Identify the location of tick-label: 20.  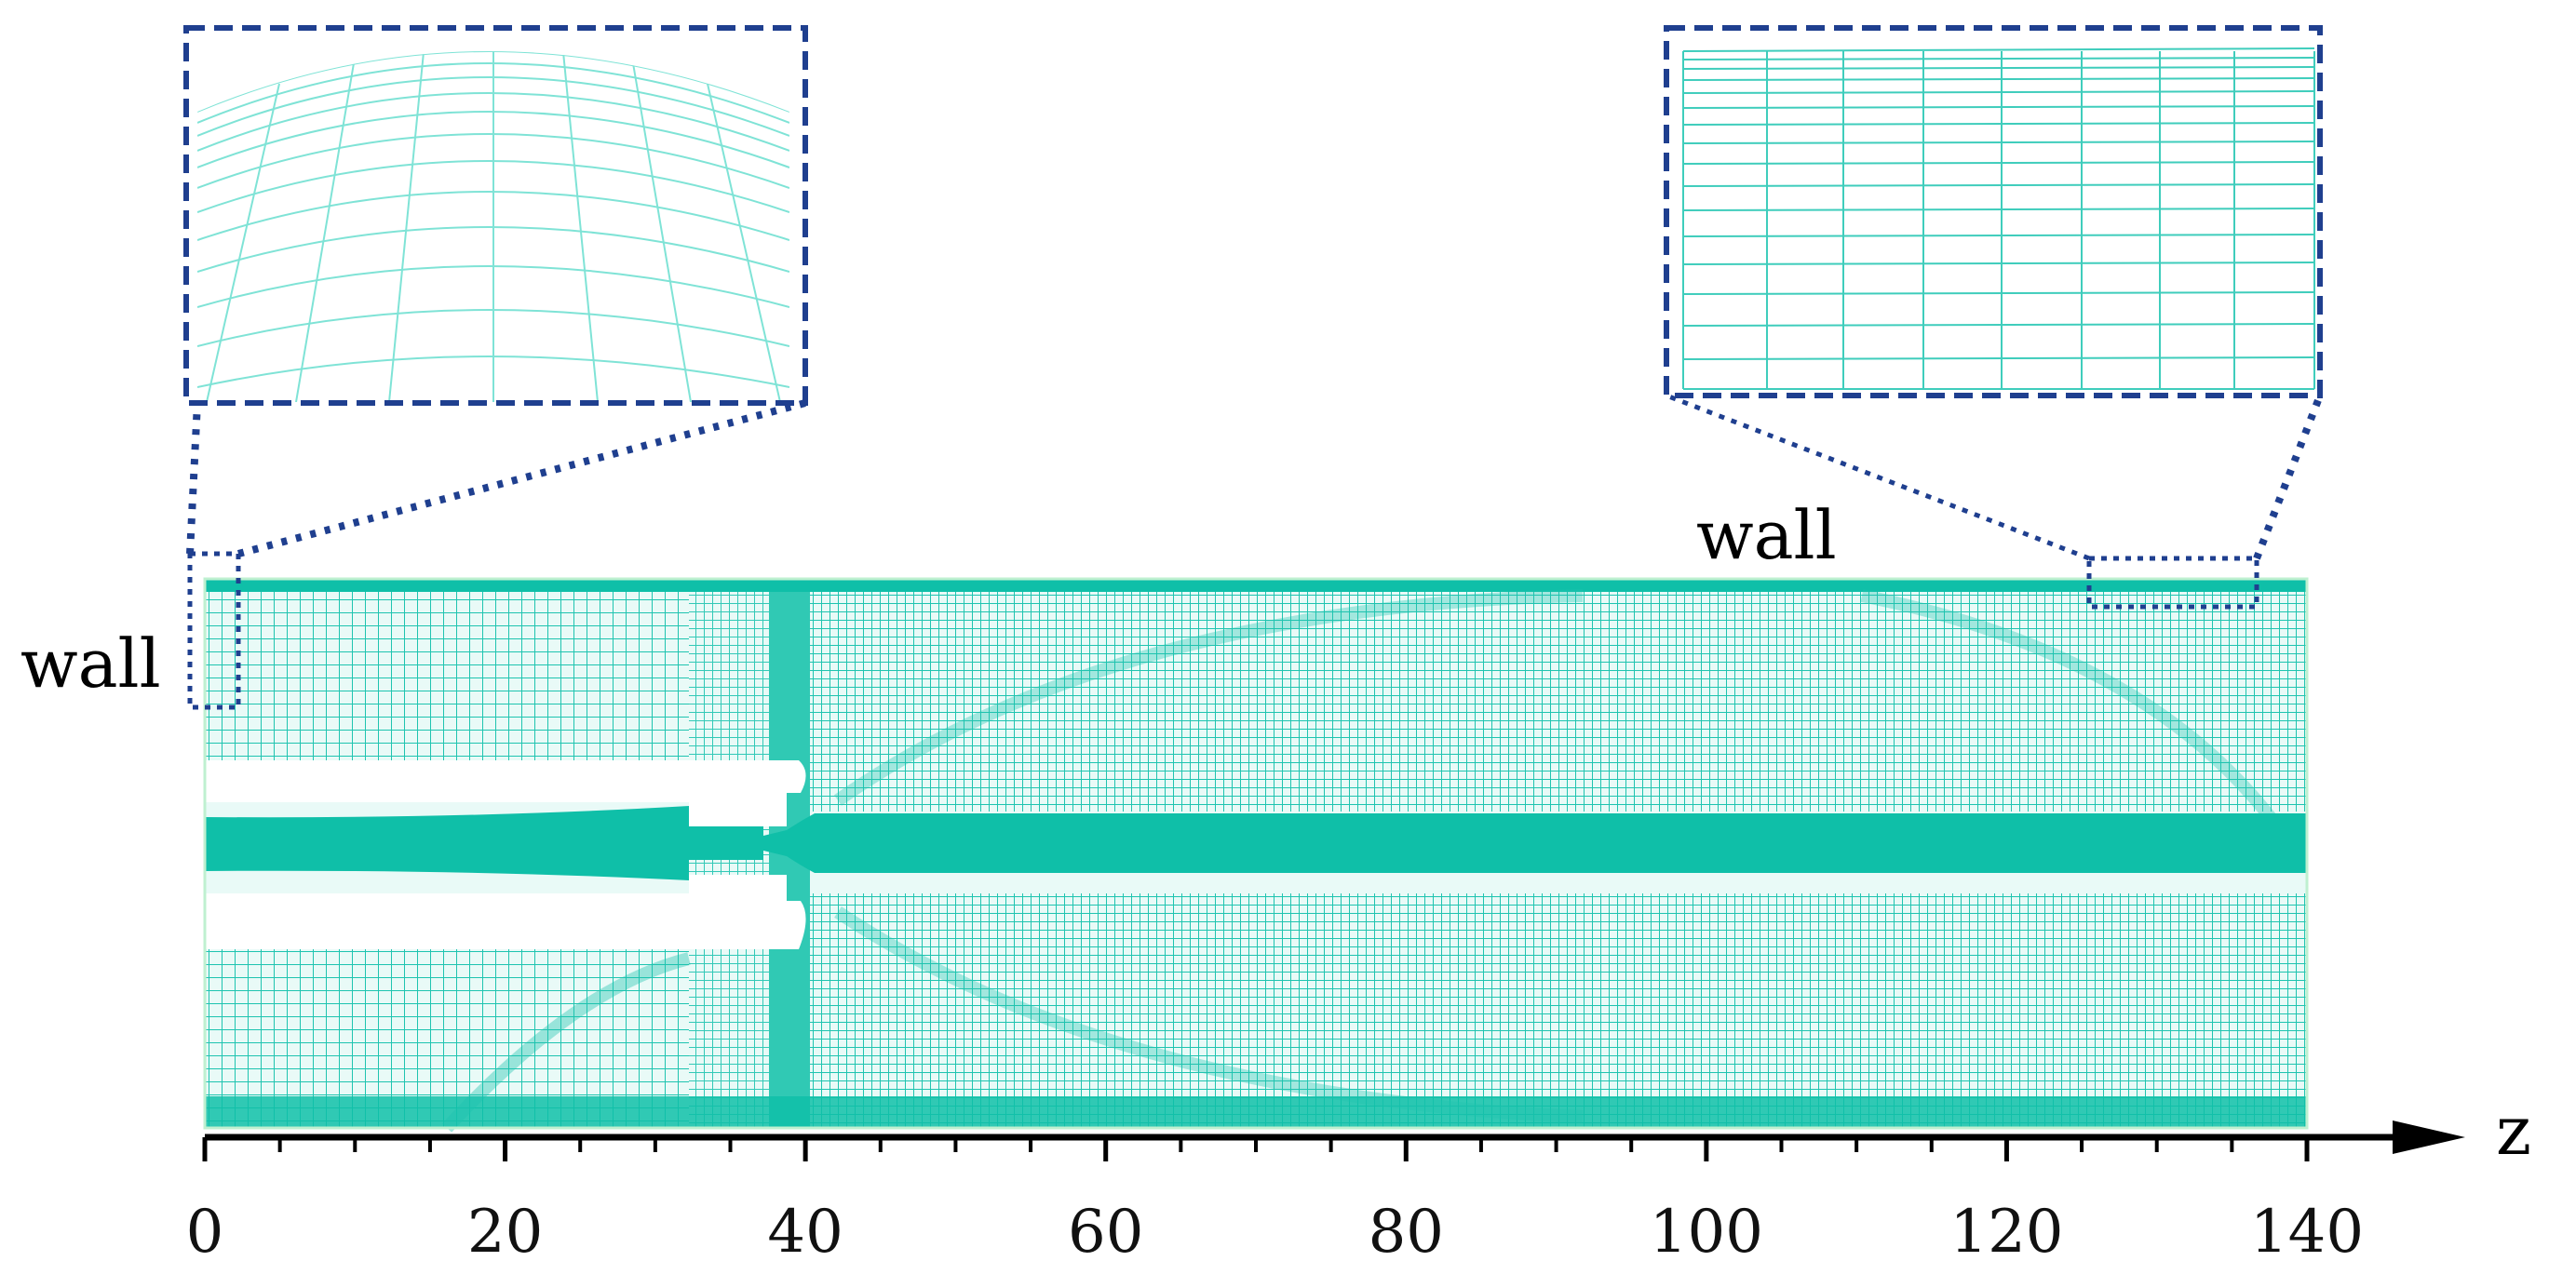
(505, 1232).